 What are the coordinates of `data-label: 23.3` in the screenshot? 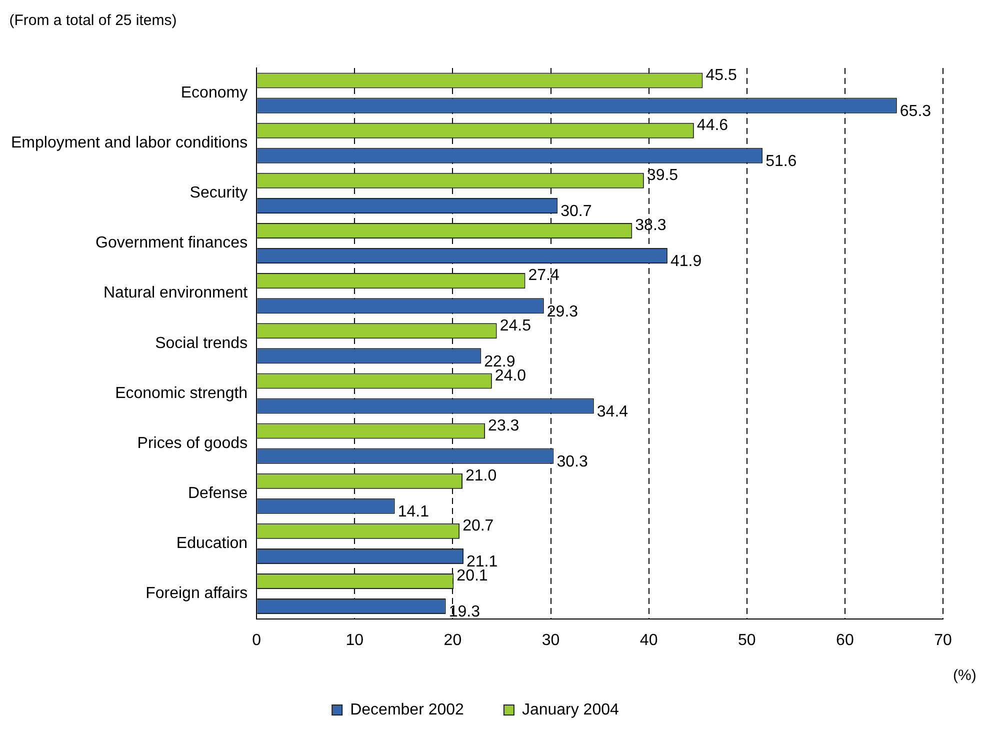 It's located at (504, 425).